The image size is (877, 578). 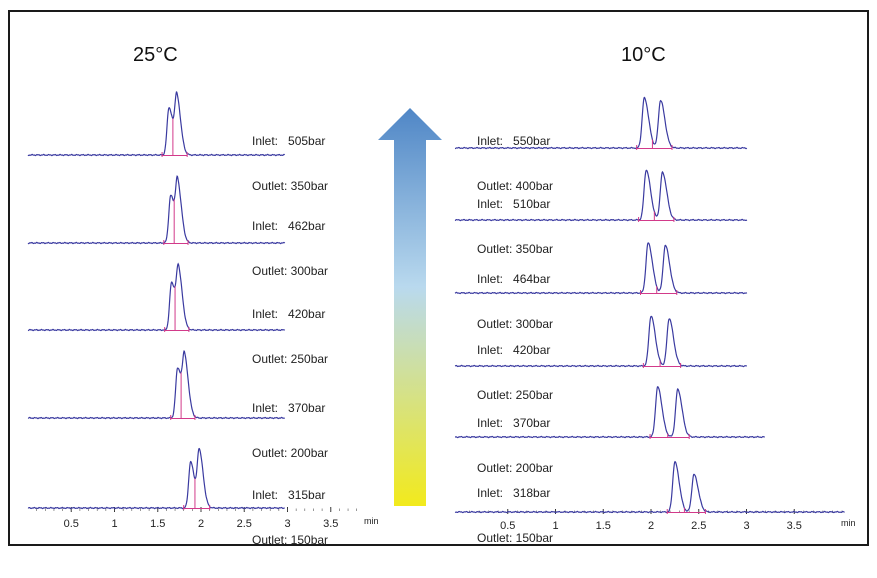 What do you see at coordinates (794, 526) in the screenshot?
I see `x-tick-label-1-6: 3.5` at bounding box center [794, 526].